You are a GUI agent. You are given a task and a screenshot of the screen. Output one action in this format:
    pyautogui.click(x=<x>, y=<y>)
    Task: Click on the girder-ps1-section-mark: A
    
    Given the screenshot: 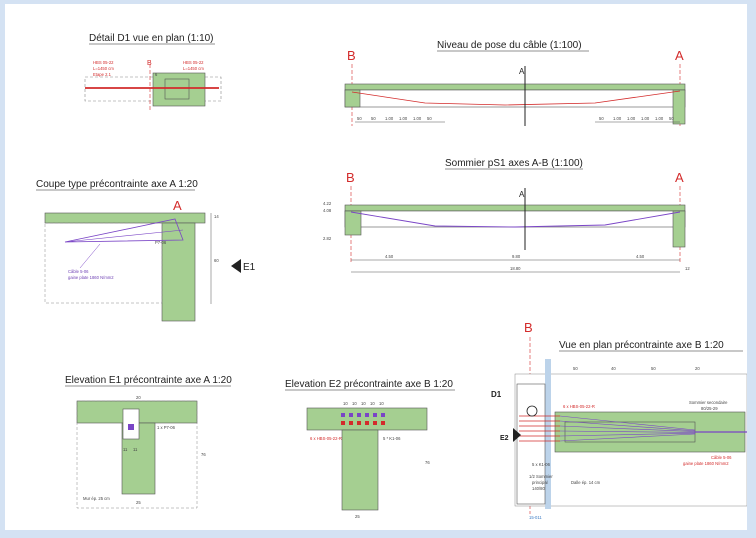 What is the action you would take?
    pyautogui.click(x=522, y=194)
    